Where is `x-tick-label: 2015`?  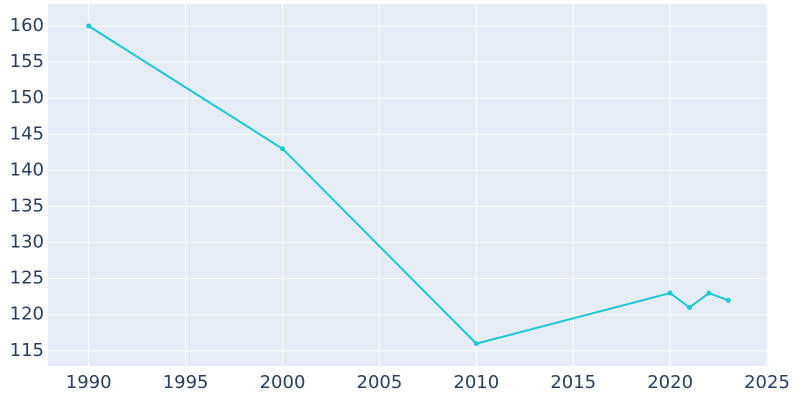
x-tick-label: 2015 is located at coordinates (573, 382).